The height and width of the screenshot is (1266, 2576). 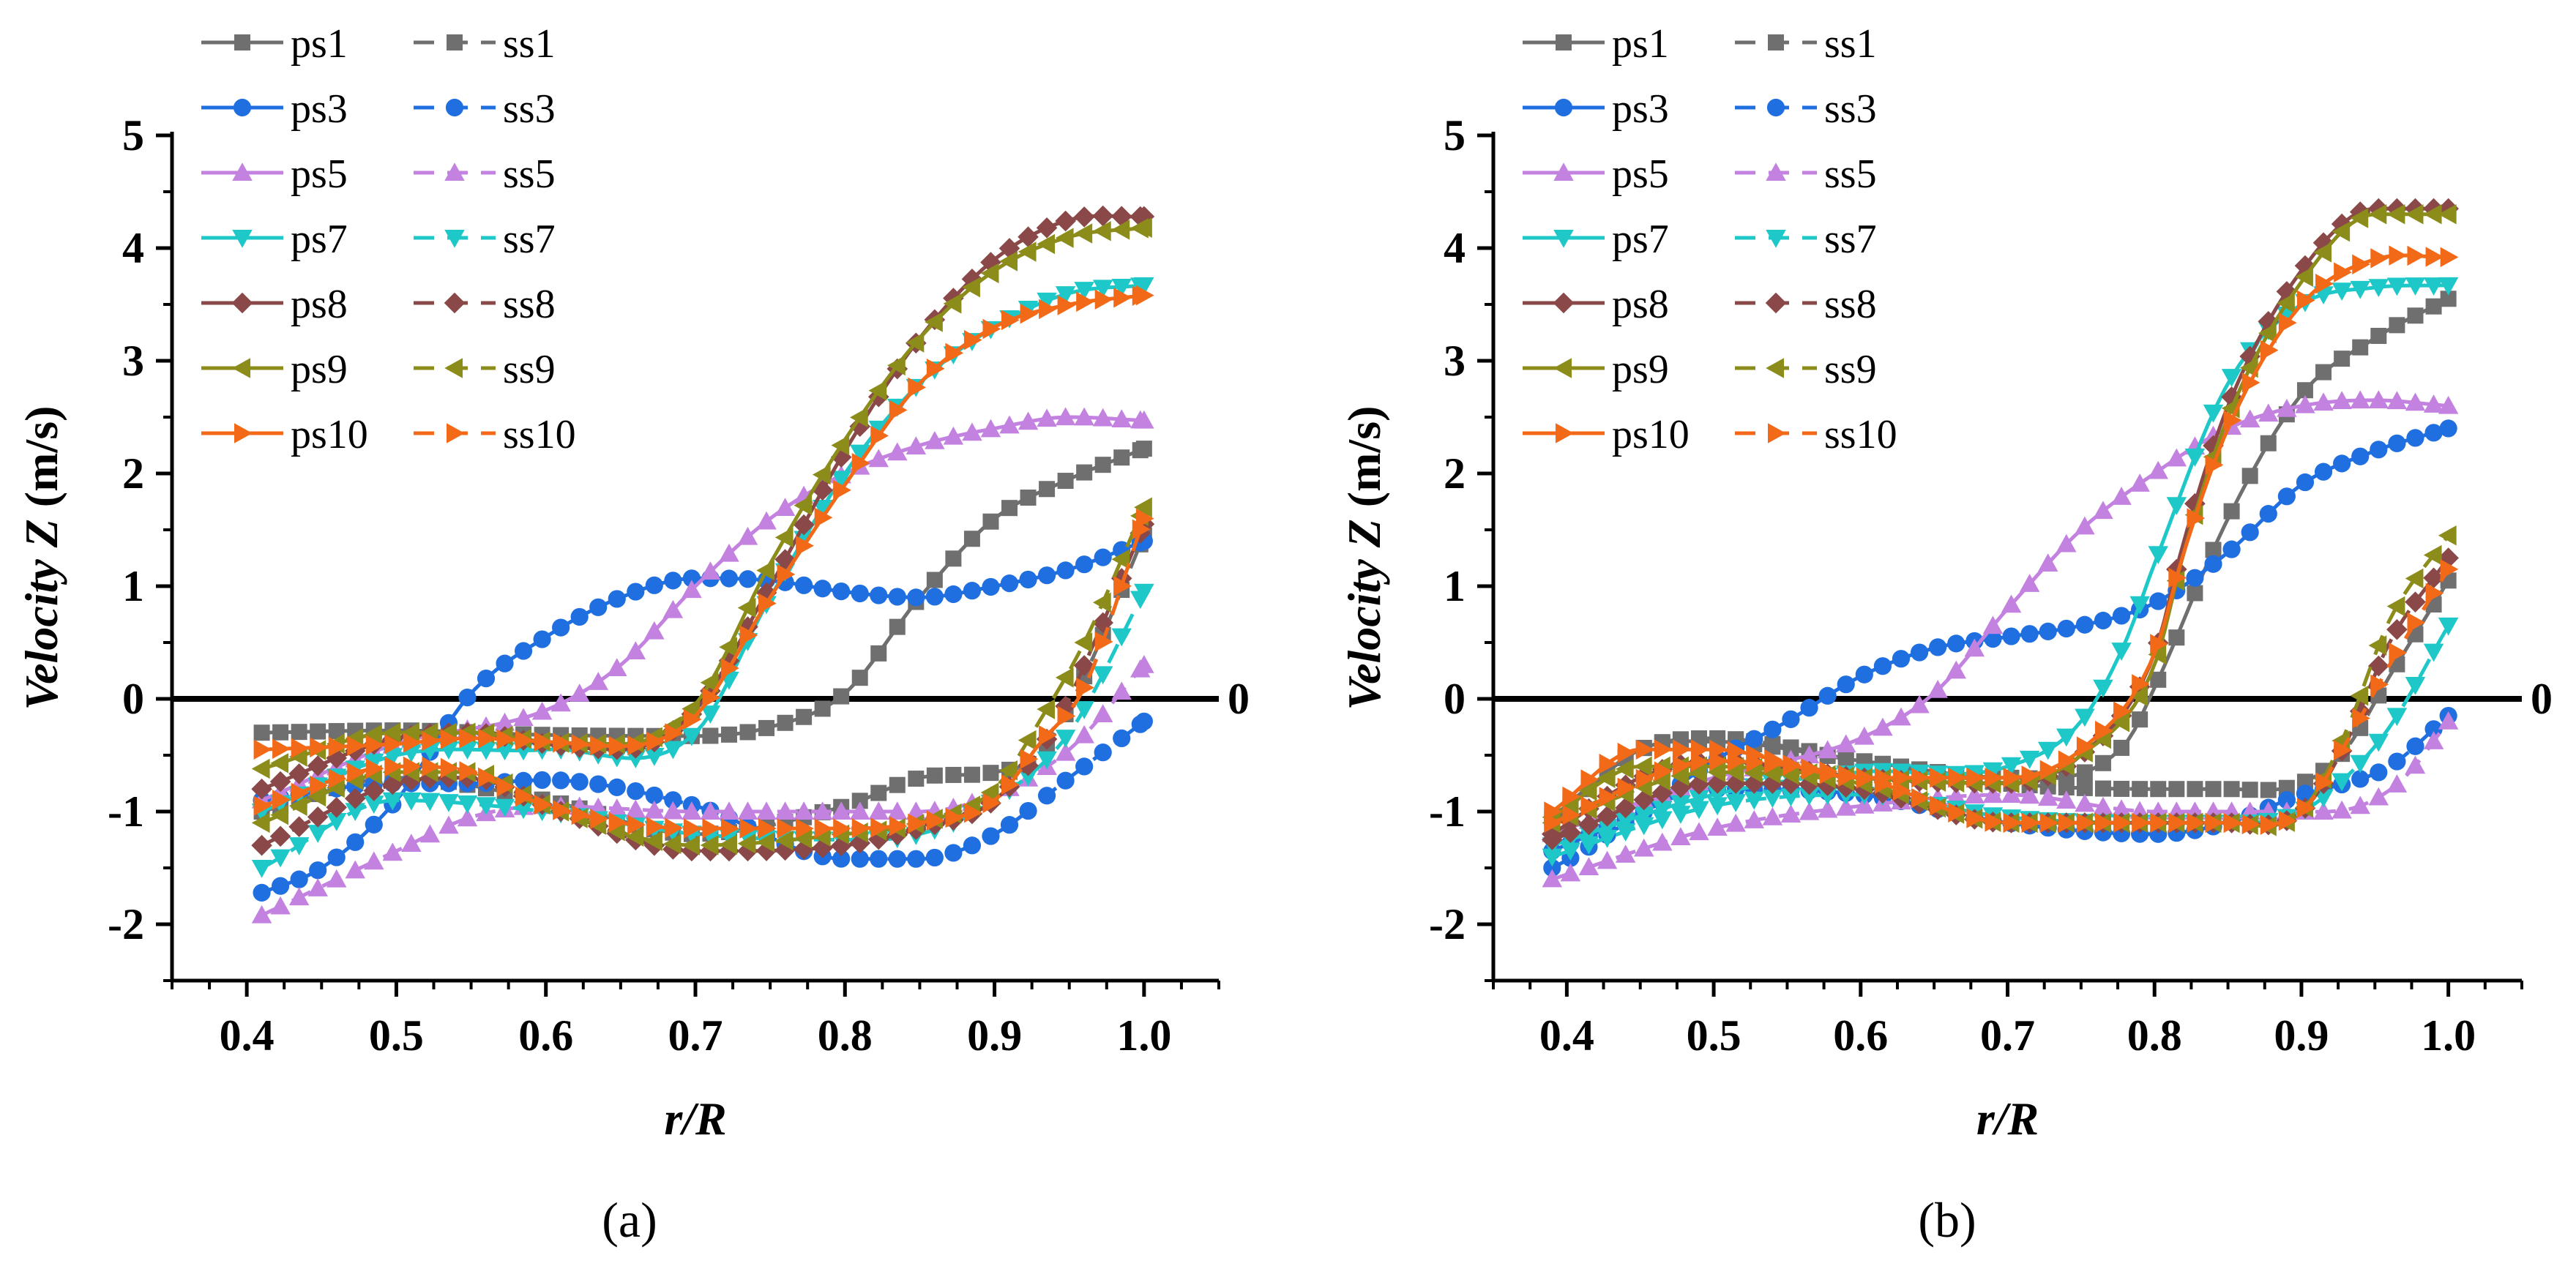 I want to click on y-tick-label: -2, so click(x=1447, y=924).